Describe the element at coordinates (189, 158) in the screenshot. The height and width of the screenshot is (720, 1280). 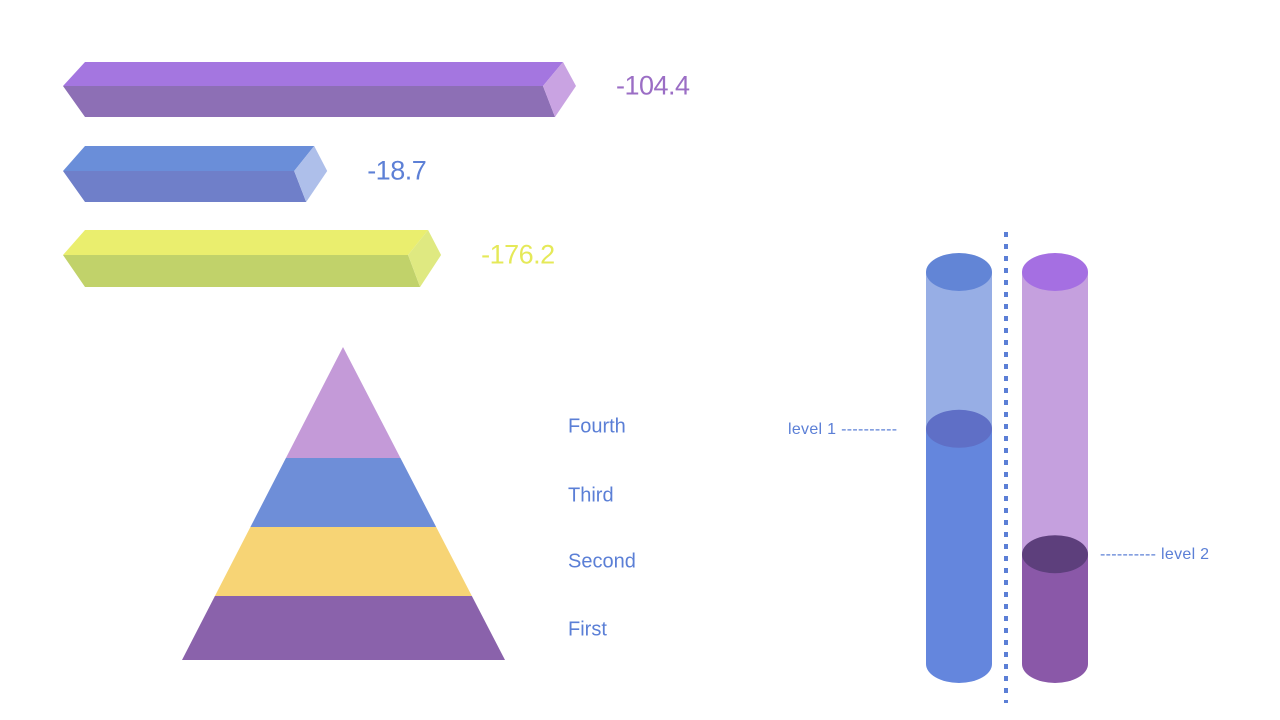
I see `bar-2-top-face` at that location.